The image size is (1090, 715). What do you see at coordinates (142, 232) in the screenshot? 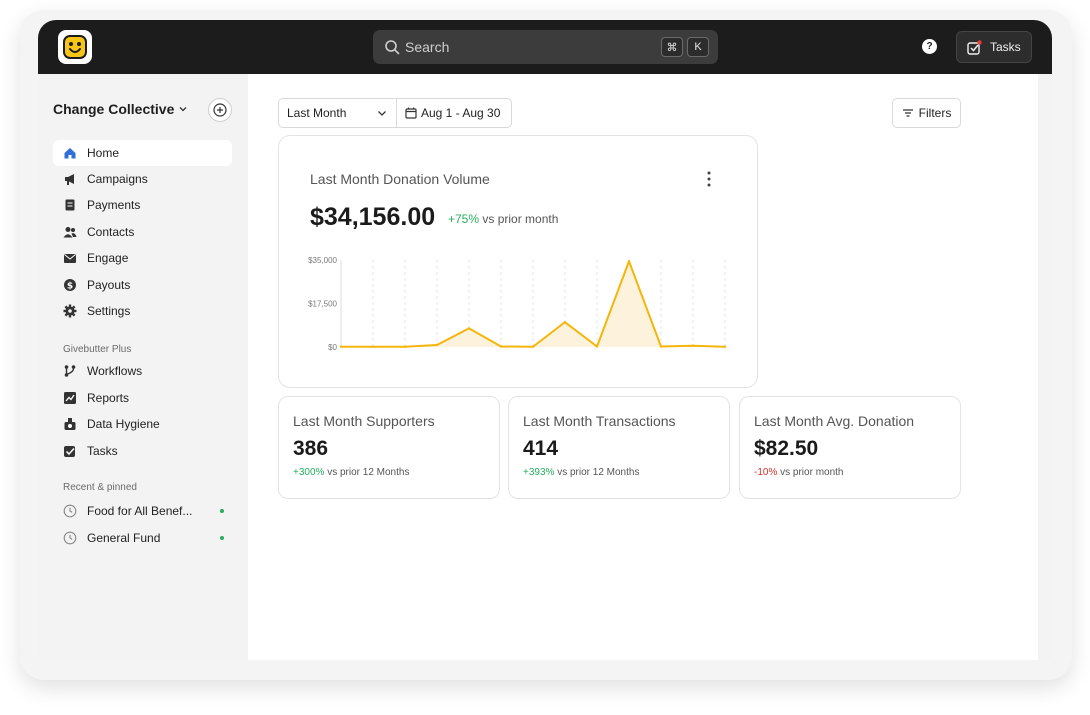
I see `sidebar-item-contacts: Contacts` at bounding box center [142, 232].